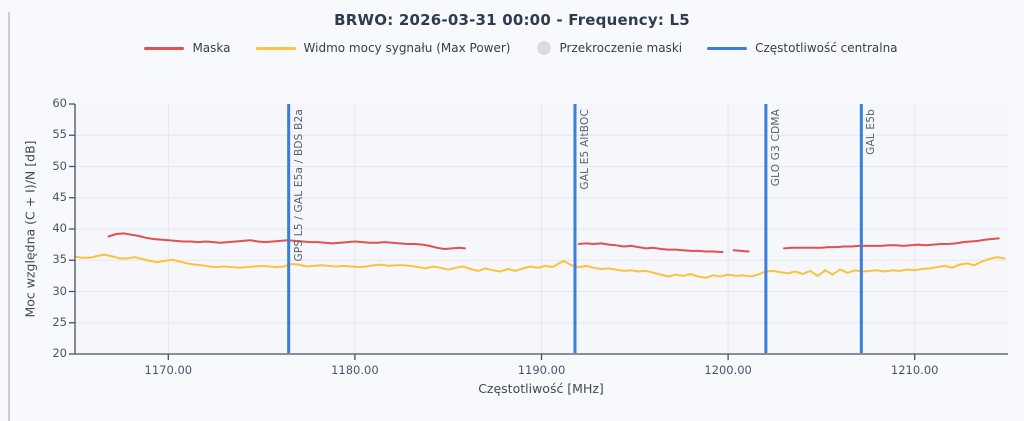 The image size is (1024, 421). Describe the element at coordinates (275, 48) in the screenshot. I see `spectrum-line-swatch` at that location.